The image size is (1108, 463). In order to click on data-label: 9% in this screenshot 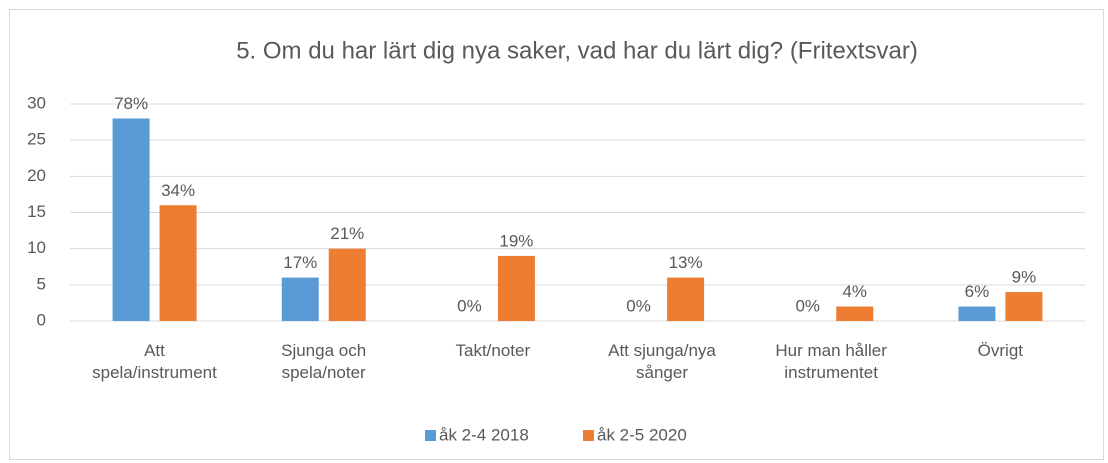, I will do `click(1024, 277)`.